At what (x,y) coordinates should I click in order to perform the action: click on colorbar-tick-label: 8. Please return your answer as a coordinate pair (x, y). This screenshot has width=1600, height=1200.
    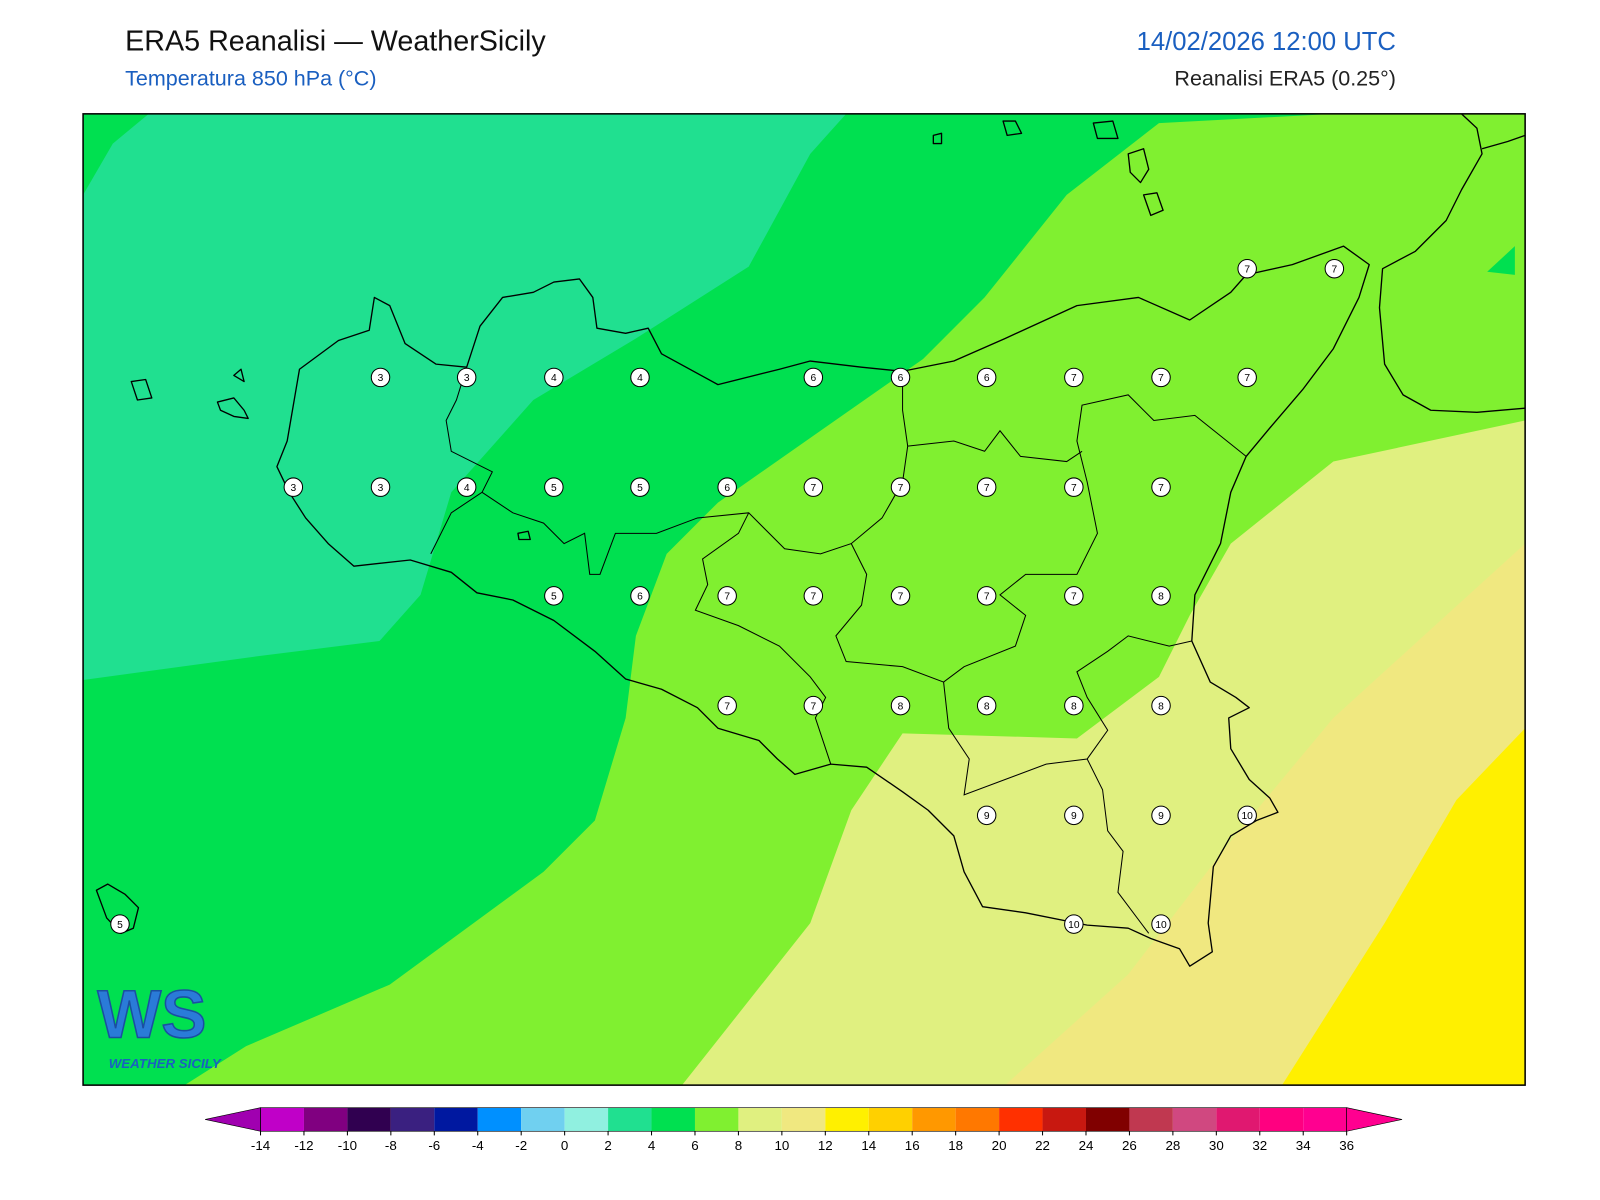
    Looking at the image, I should click on (738, 1145).